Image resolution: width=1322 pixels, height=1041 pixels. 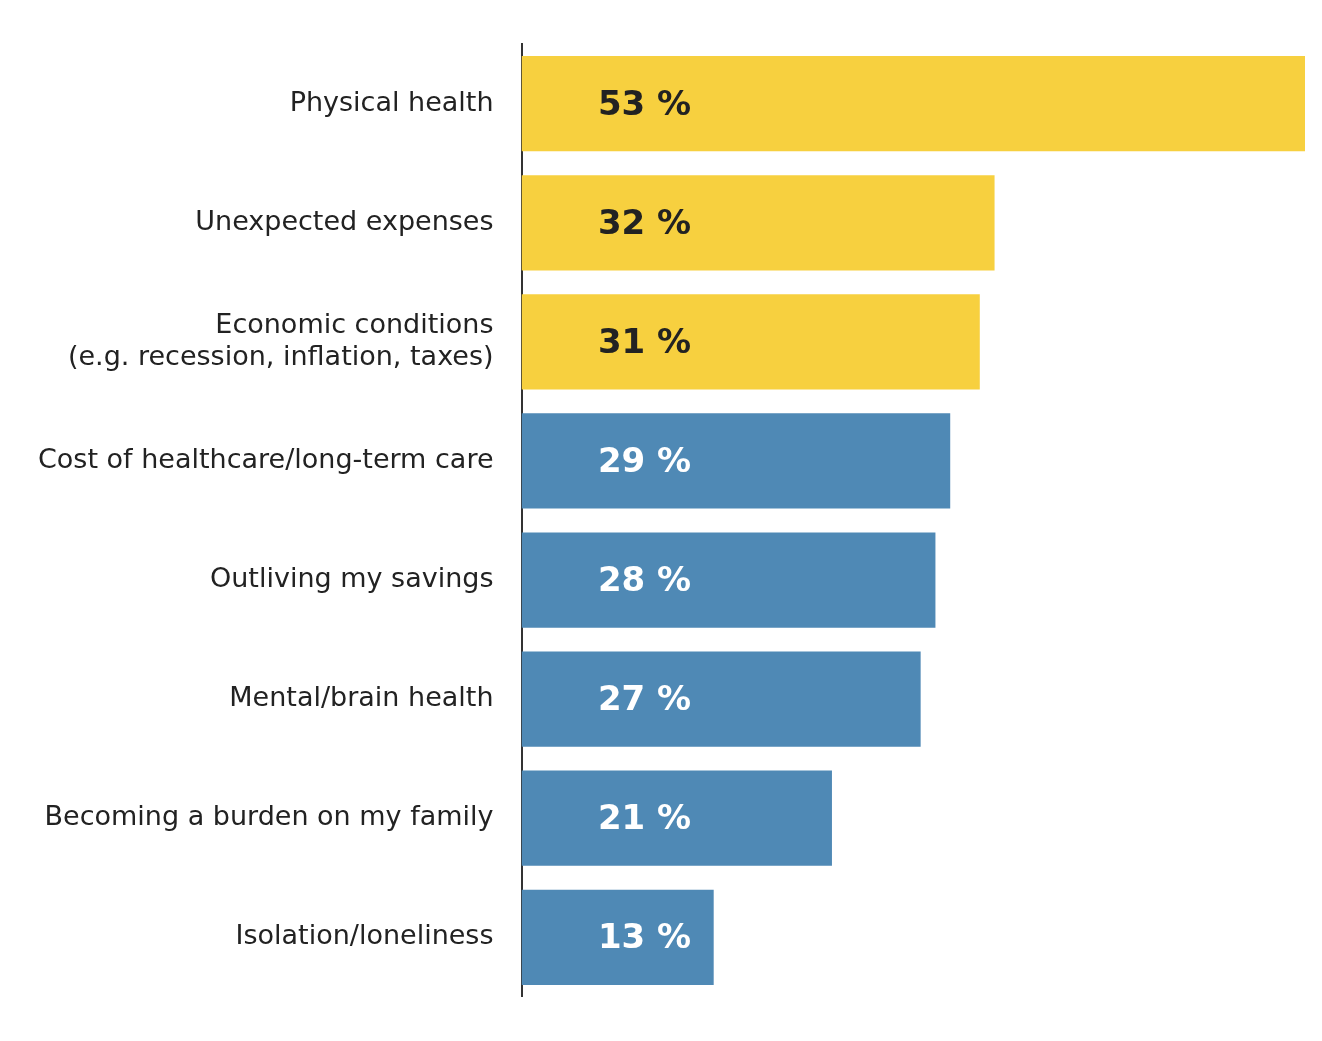 I want to click on y-tick-label: Unexpected expenses, so click(x=344, y=220).